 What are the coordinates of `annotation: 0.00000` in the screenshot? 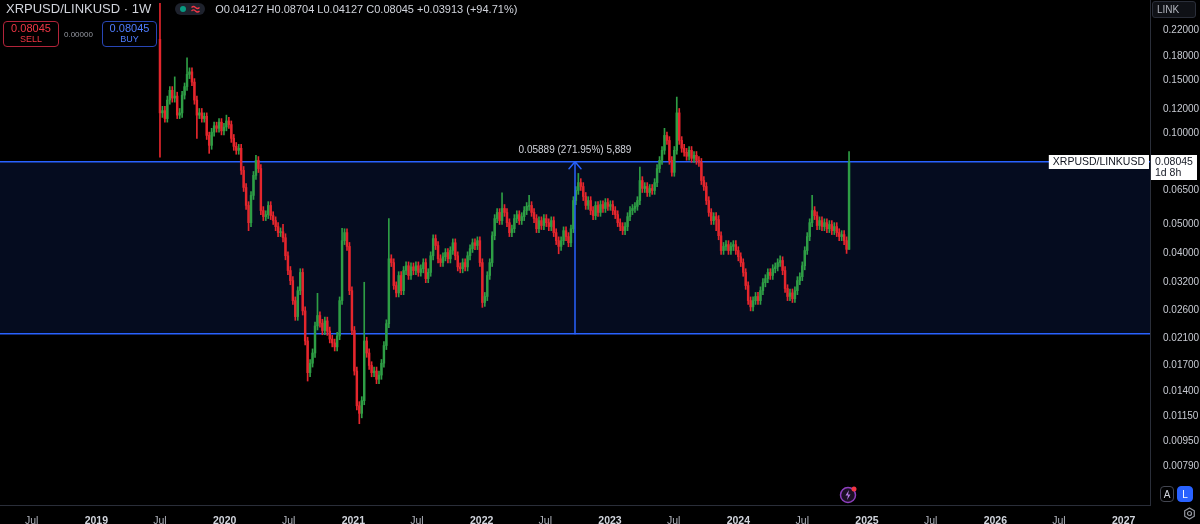 It's located at (78, 34).